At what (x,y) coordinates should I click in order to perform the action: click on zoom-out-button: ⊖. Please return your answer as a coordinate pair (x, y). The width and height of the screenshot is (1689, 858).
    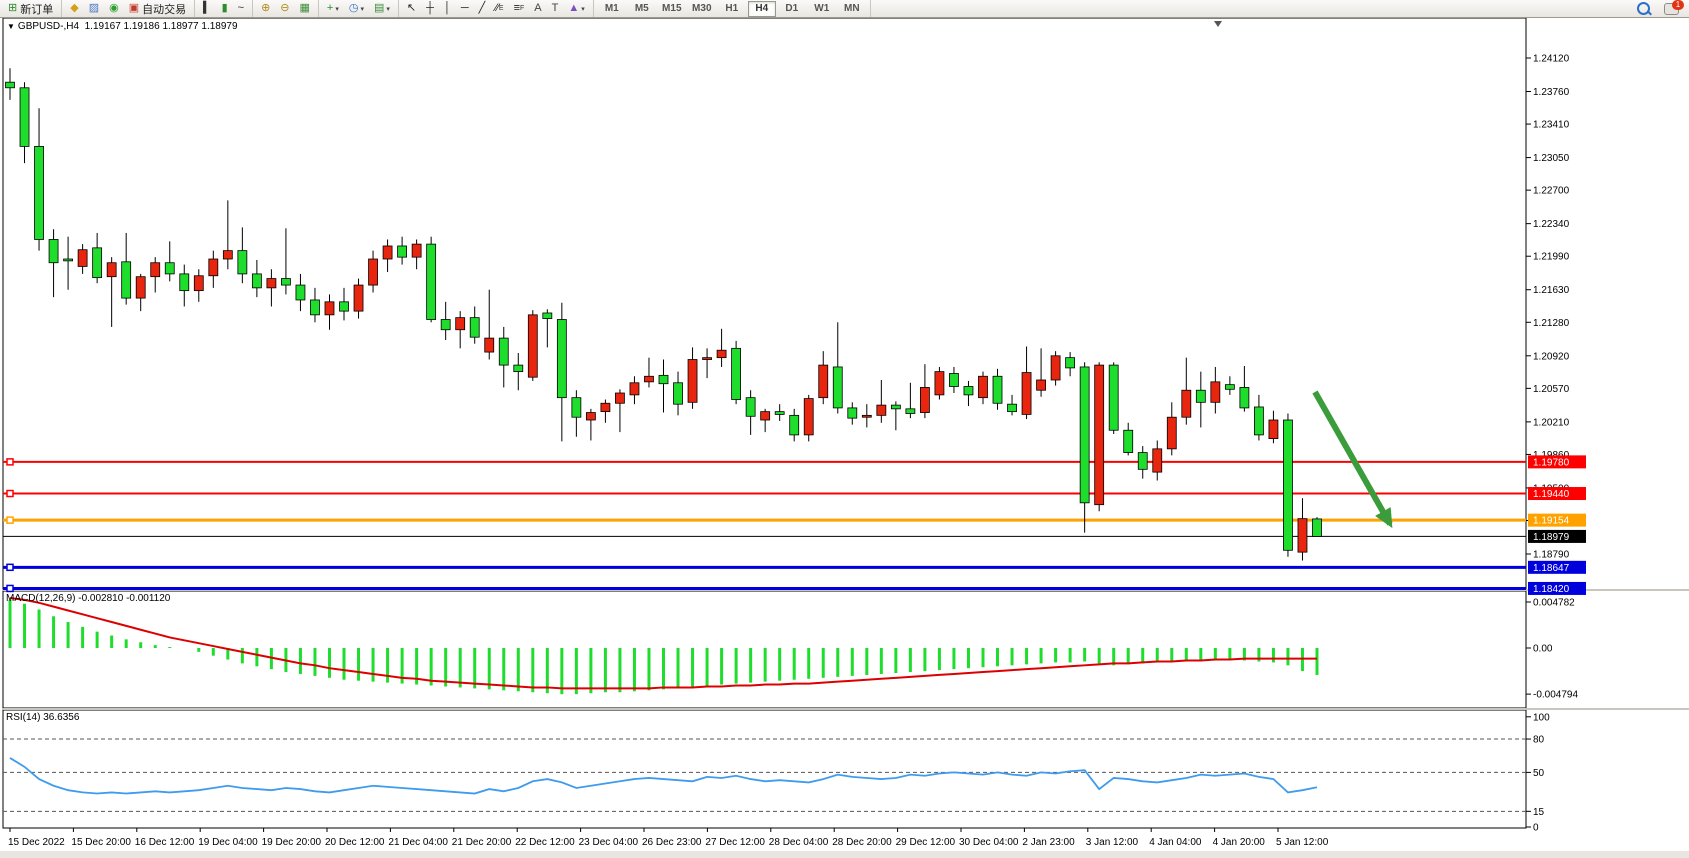
    Looking at the image, I should click on (284, 8).